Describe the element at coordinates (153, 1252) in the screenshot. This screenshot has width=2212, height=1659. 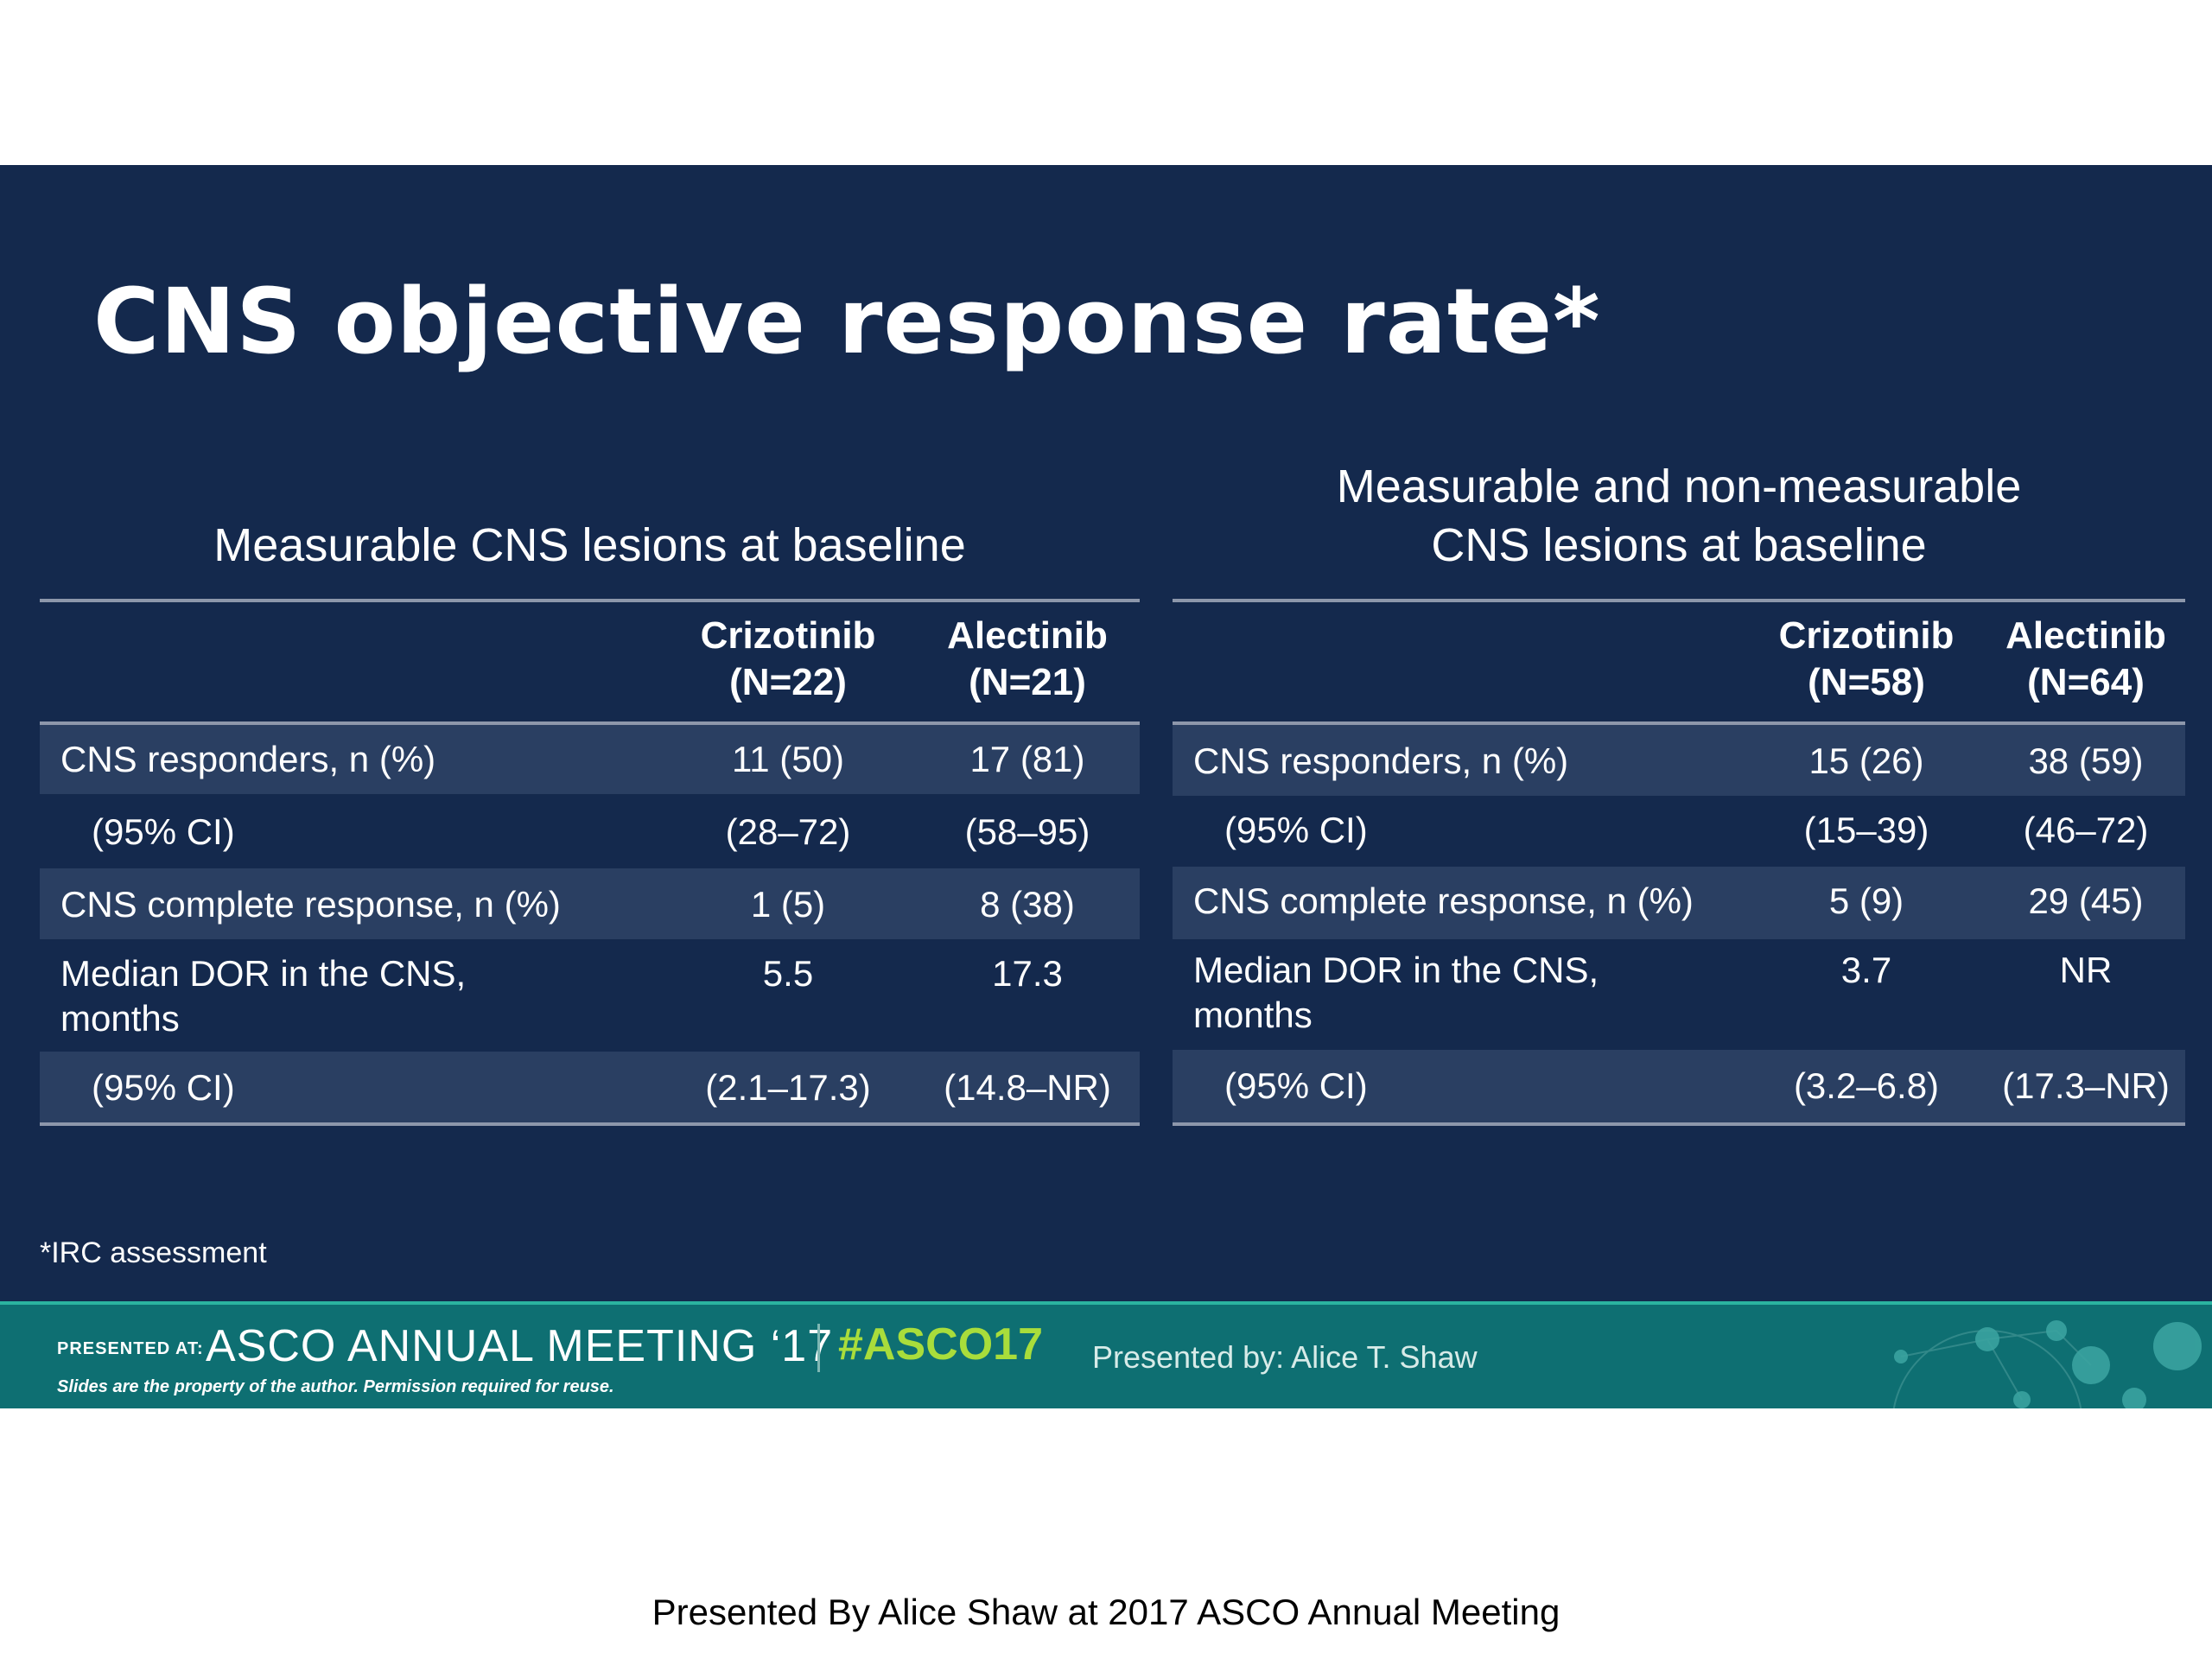
I see `footnote: *IRC assessment` at that location.